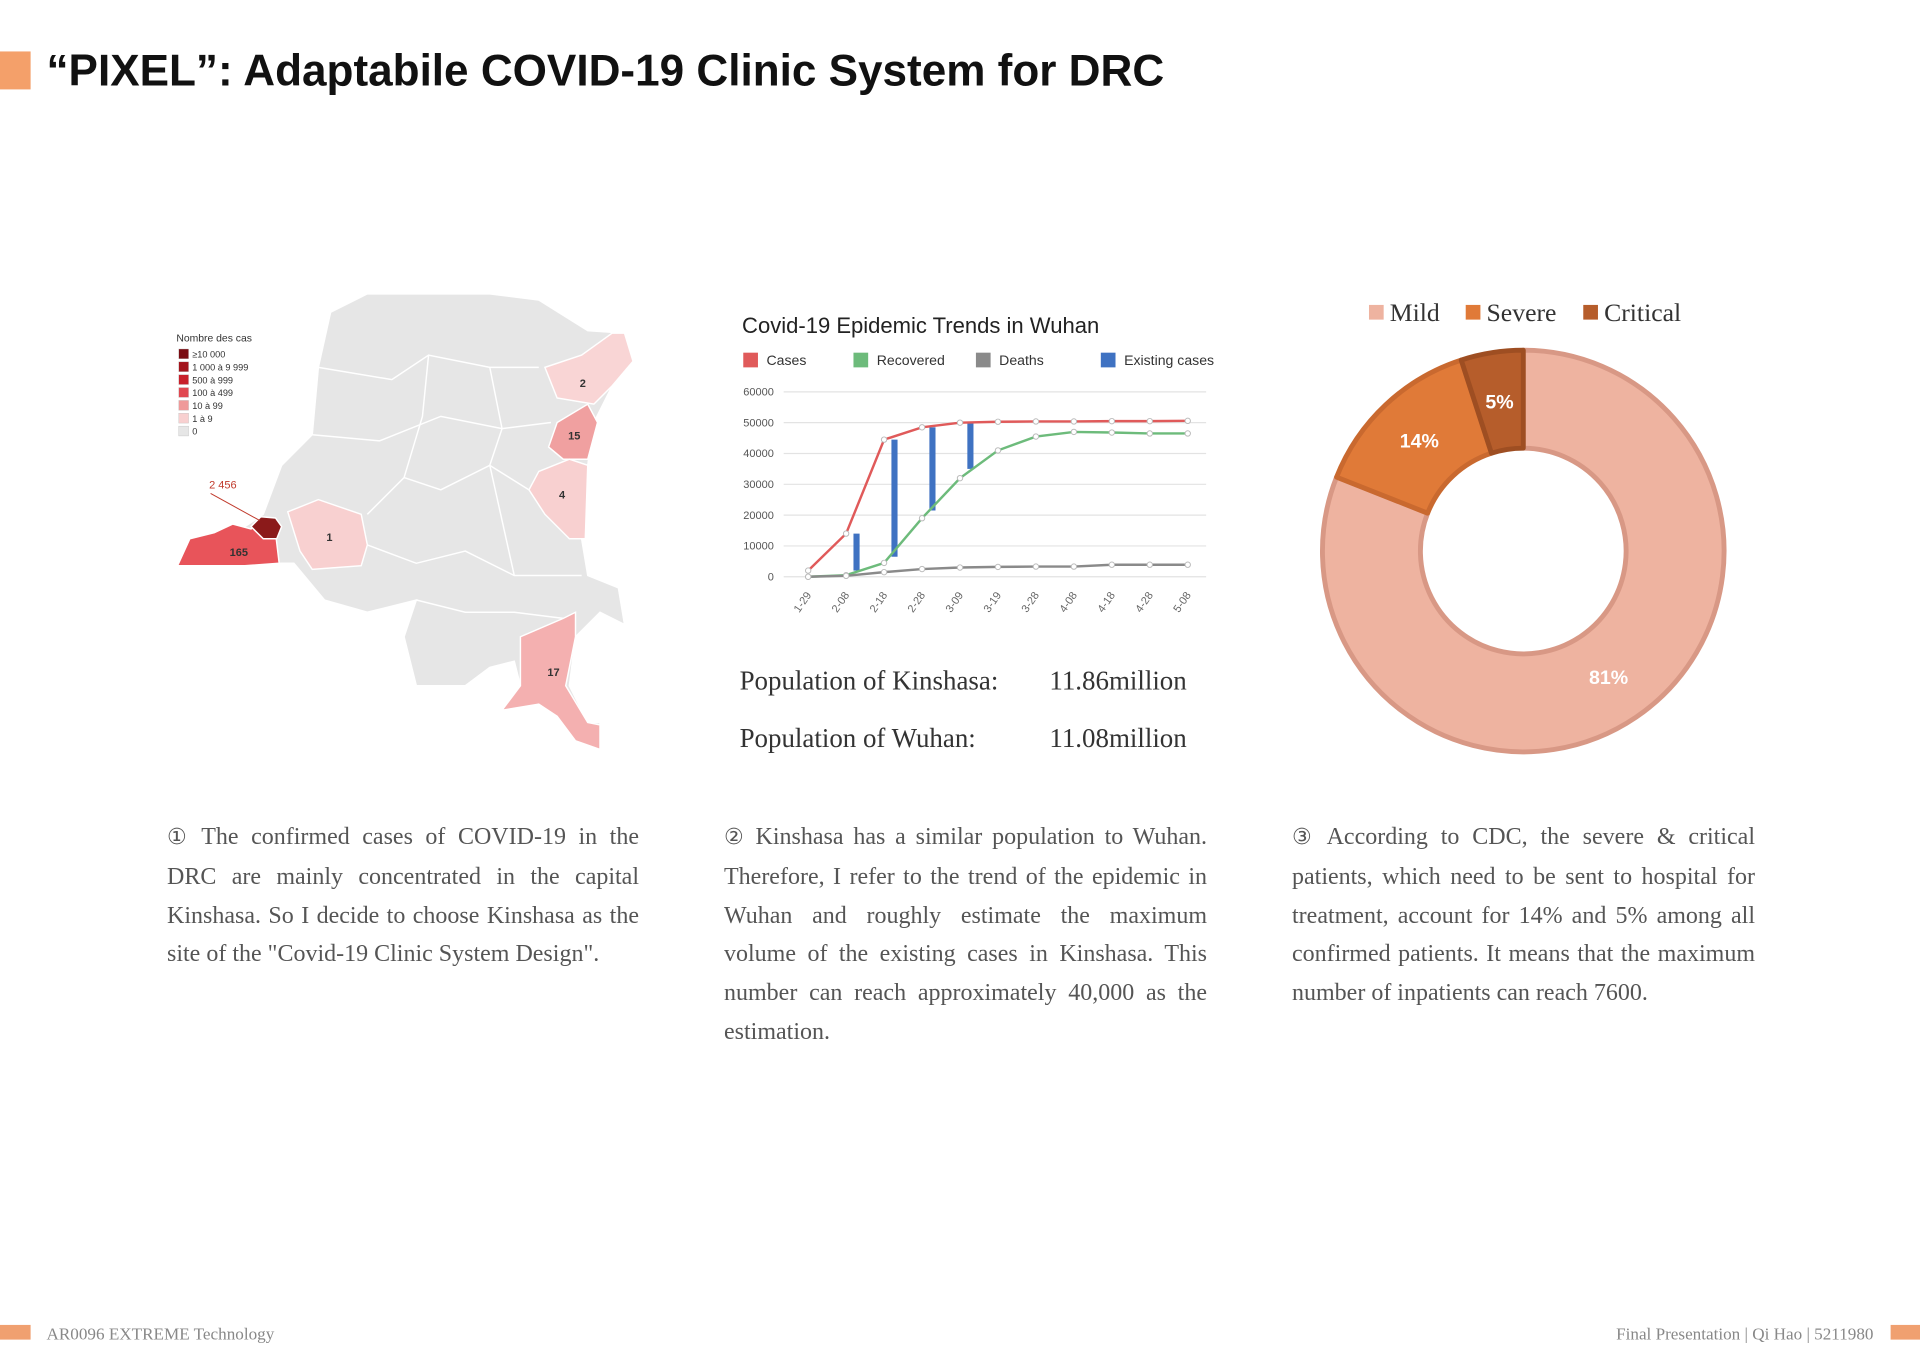 The image size is (1920, 1358). Describe the element at coordinates (879, 602) in the screenshot. I see `x-tick-label: 2-18` at that location.